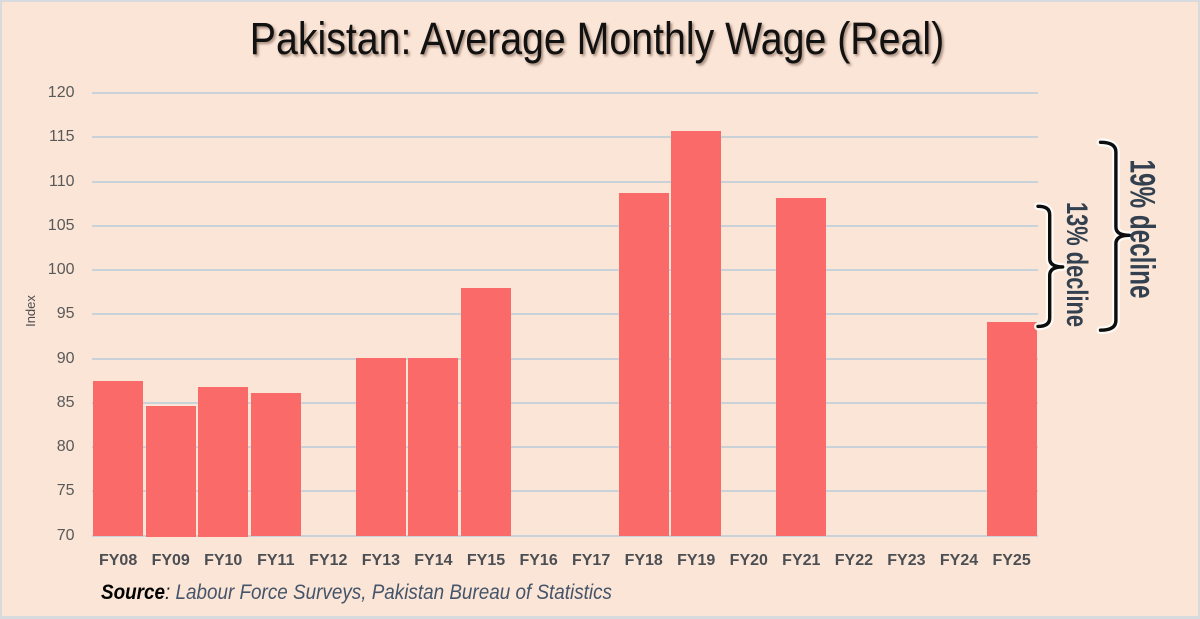 The height and width of the screenshot is (619, 1200). I want to click on svg-text: 13% decline, so click(1076, 264).